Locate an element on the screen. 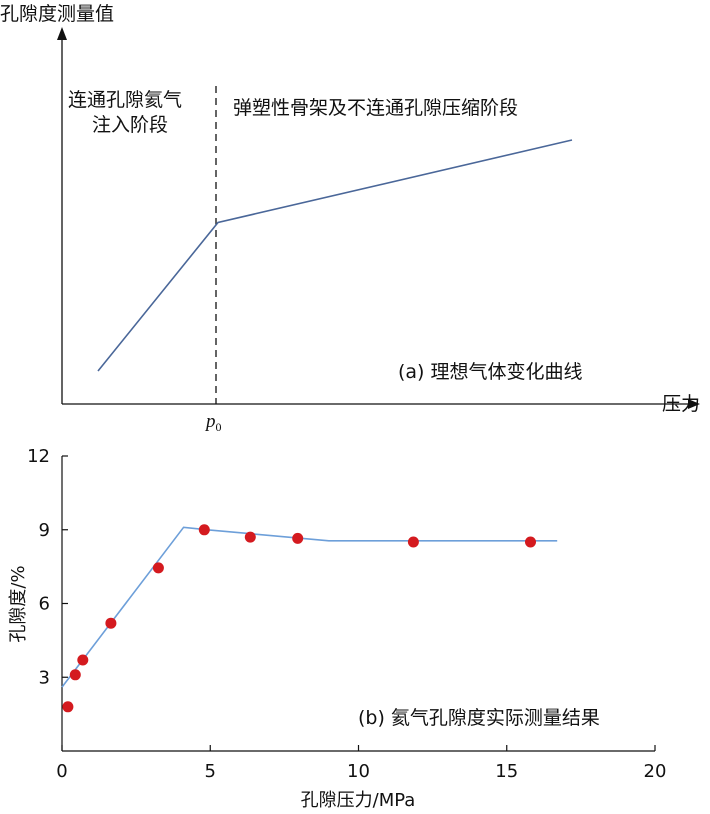 Image resolution: width=710 pixels, height=814 pixels. panel-a-caption: (a) 理想气体变化曲线 is located at coordinates (490, 372).